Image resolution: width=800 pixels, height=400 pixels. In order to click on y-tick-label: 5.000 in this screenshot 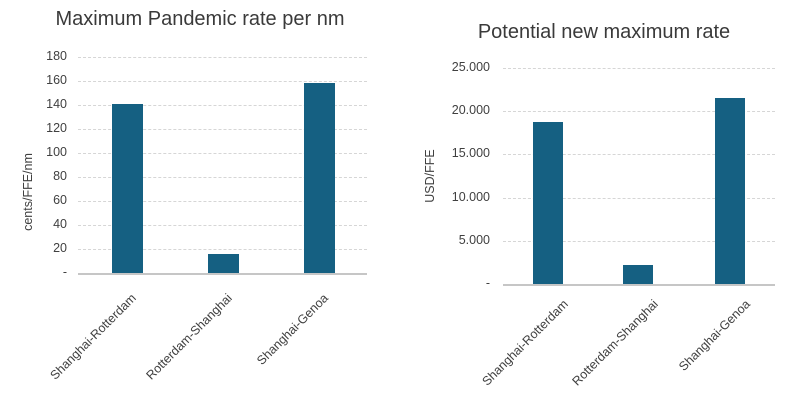, I will do `click(474, 239)`.